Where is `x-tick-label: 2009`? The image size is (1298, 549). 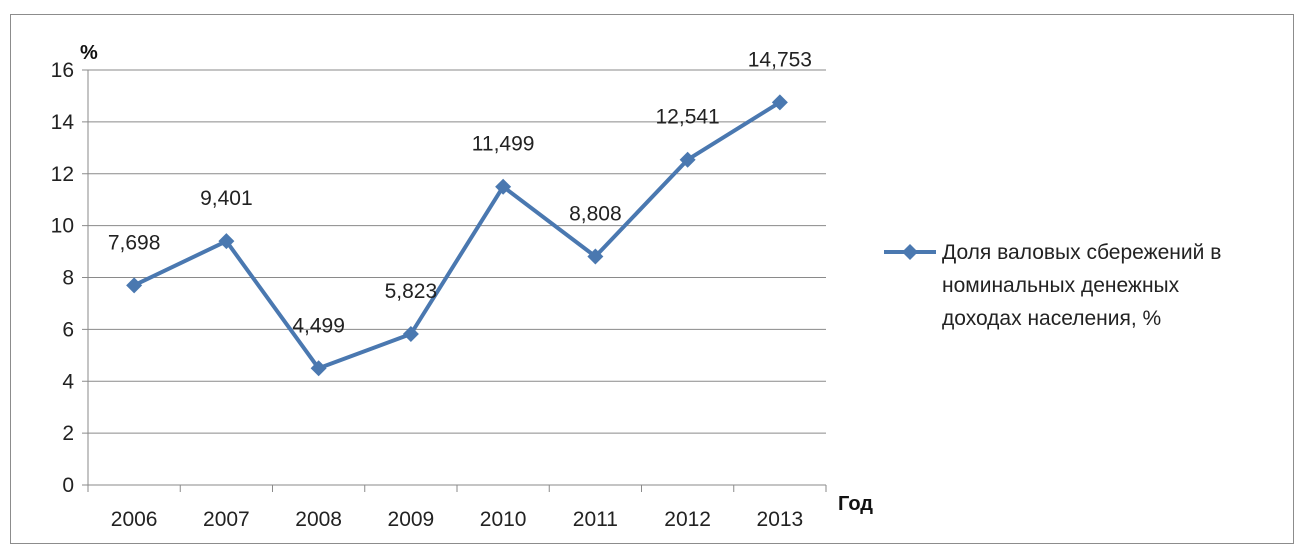 x-tick-label: 2009 is located at coordinates (411, 519).